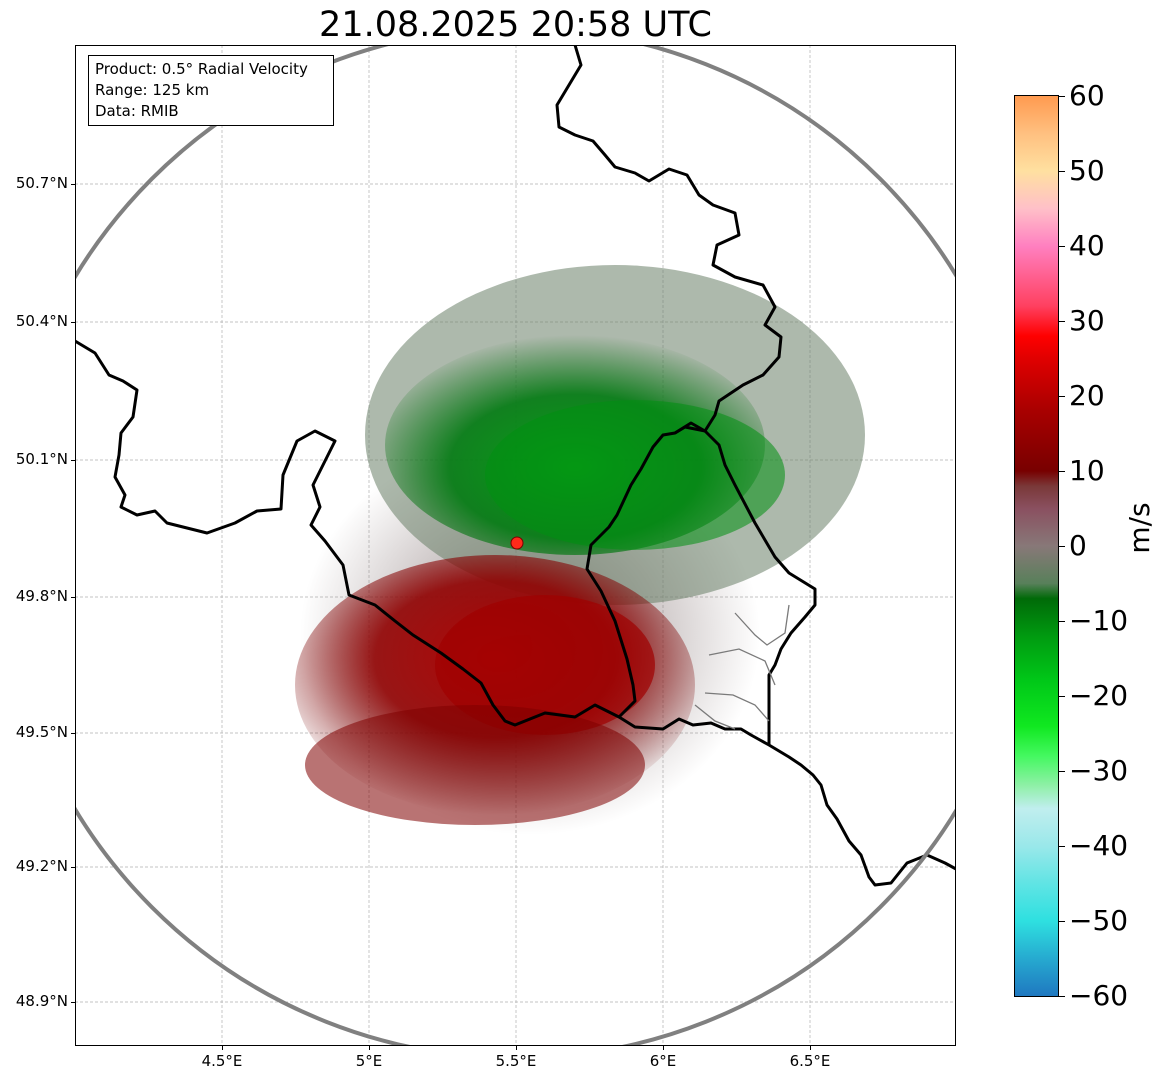 This screenshot has width=1171, height=1081. I want to click on colorbar-label: 60, so click(1087, 95).